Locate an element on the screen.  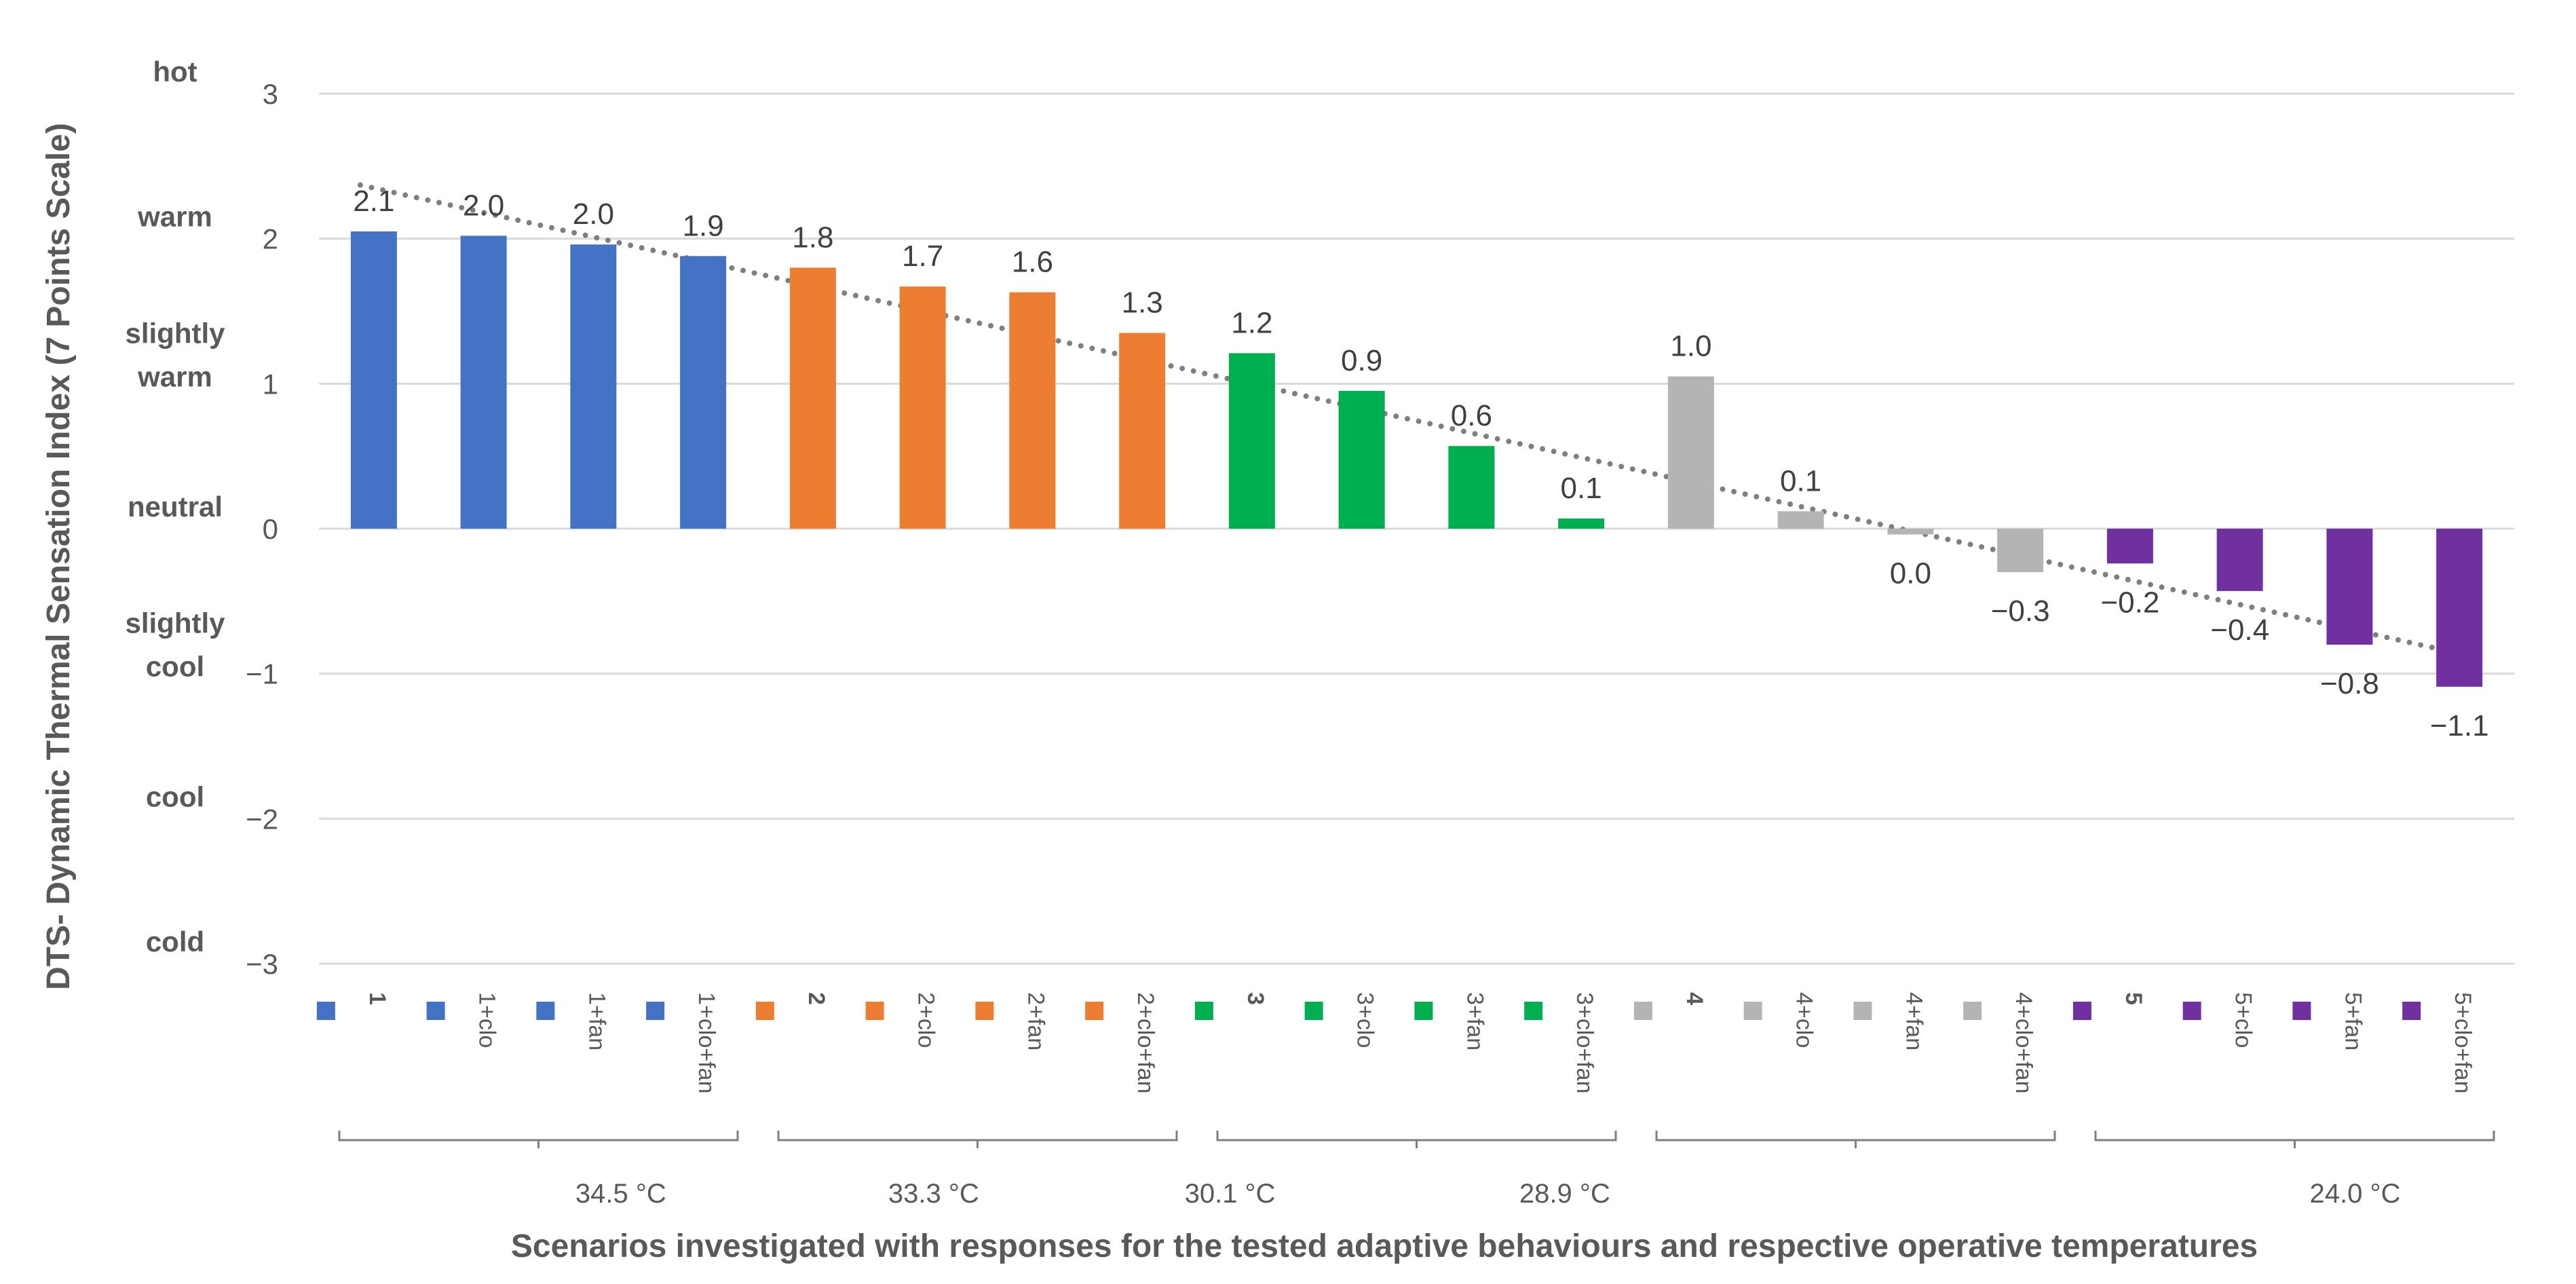
data-label: 1.8 is located at coordinates (813, 238).